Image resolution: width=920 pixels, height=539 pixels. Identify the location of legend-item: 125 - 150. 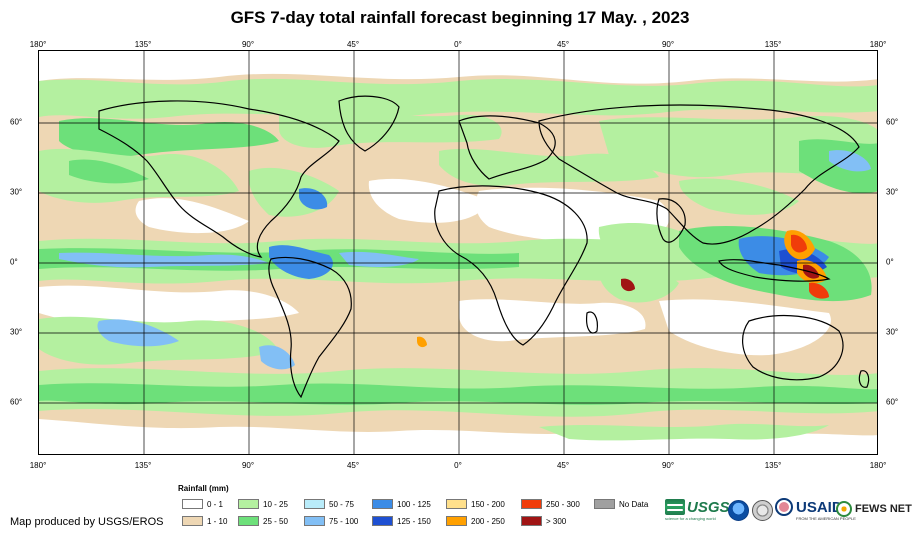
(401, 521).